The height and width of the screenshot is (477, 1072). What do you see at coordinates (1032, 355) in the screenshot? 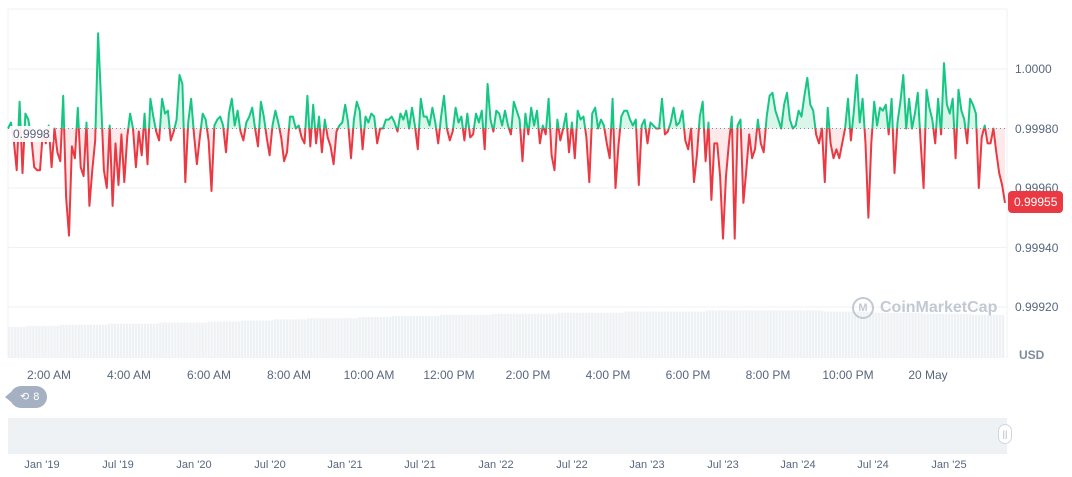
I see `currency-label: USD` at bounding box center [1032, 355].